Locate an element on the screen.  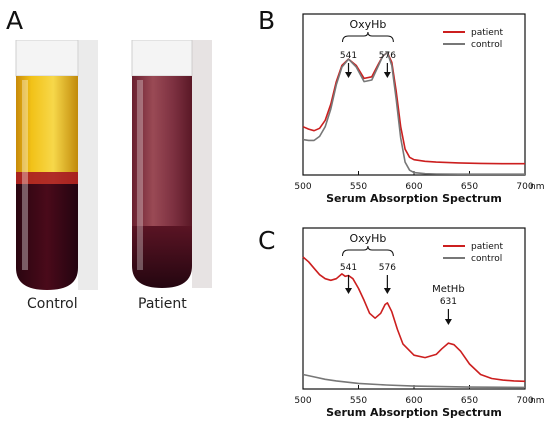
patient-tube-label: Patient is located at coordinates (162, 304).